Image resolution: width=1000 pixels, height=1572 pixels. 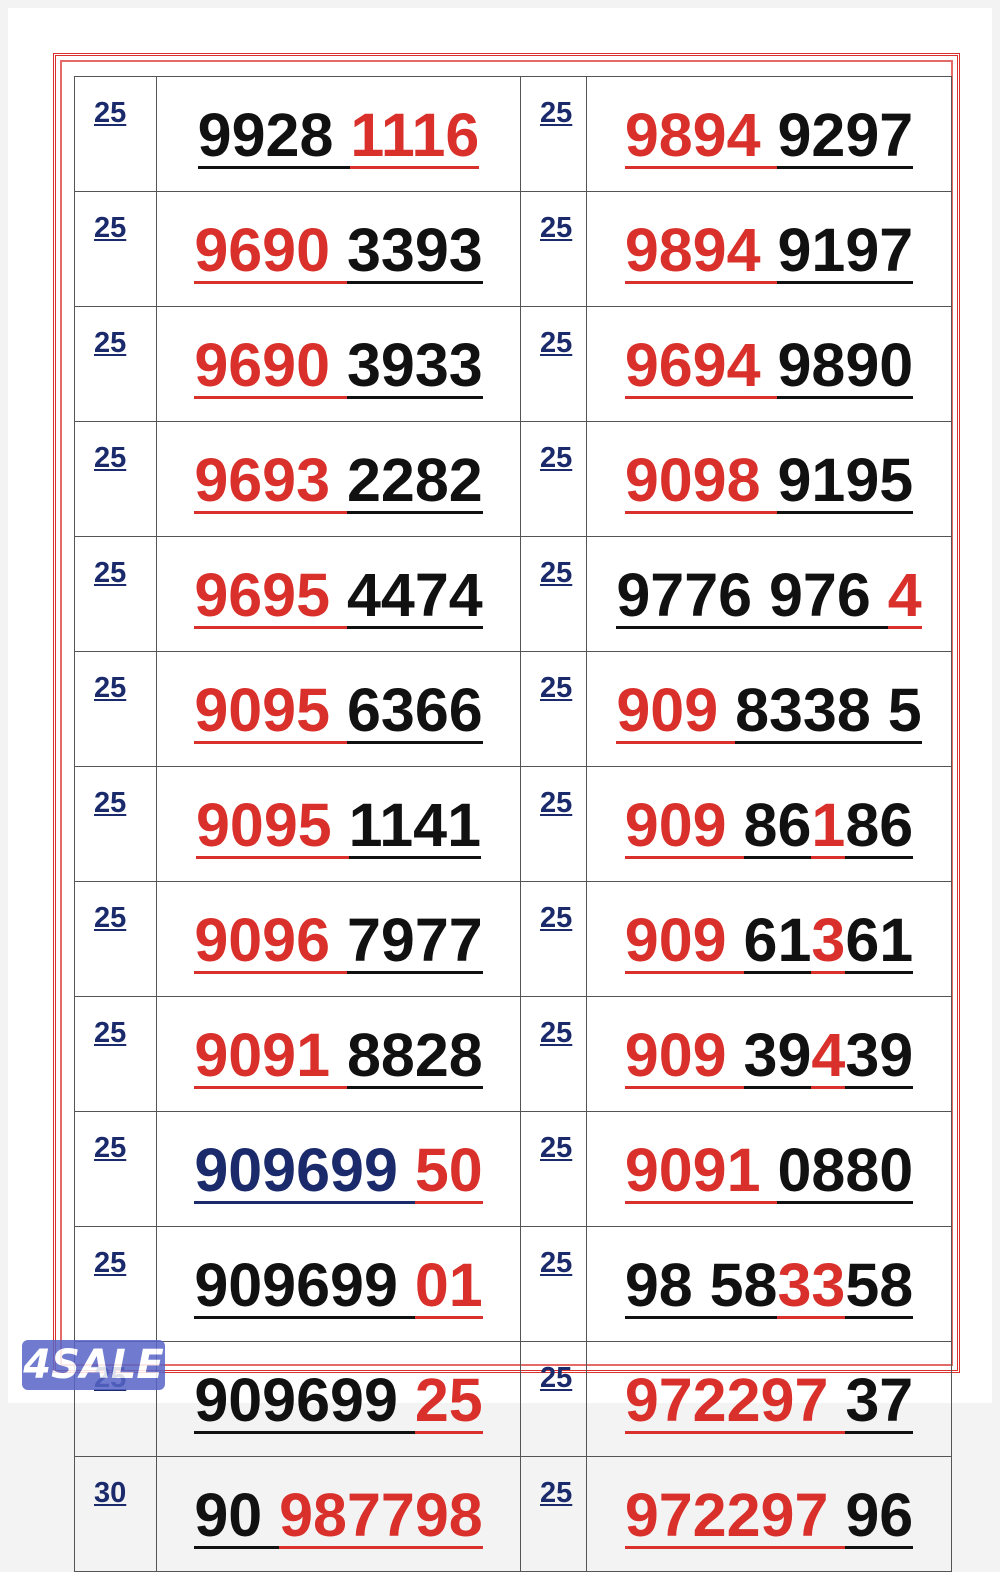 I want to click on number-segment: 1141, so click(x=414, y=823).